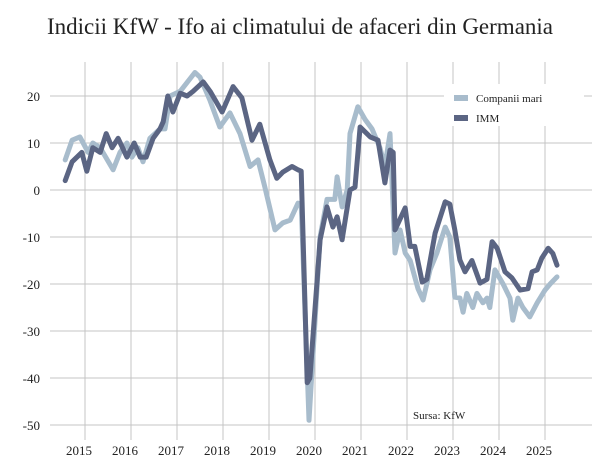 The height and width of the screenshot is (468, 600). I want to click on x-tick-label: 2016, so click(125, 450).